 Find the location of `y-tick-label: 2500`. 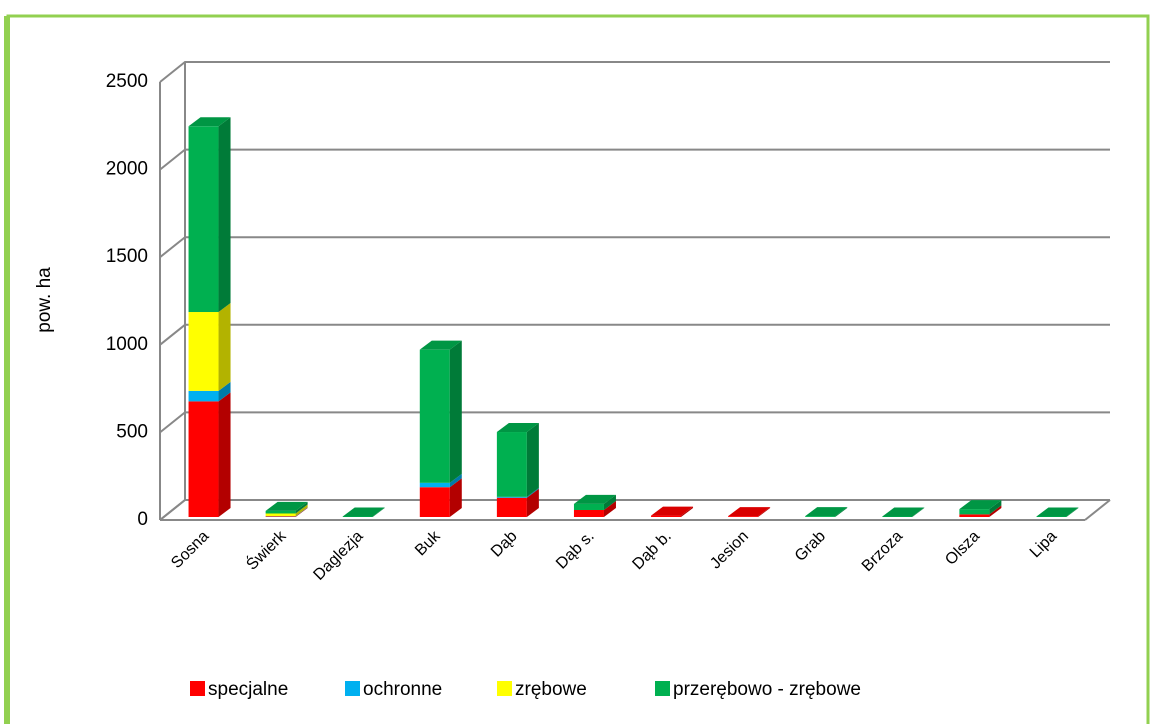

y-tick-label: 2500 is located at coordinates (127, 81).